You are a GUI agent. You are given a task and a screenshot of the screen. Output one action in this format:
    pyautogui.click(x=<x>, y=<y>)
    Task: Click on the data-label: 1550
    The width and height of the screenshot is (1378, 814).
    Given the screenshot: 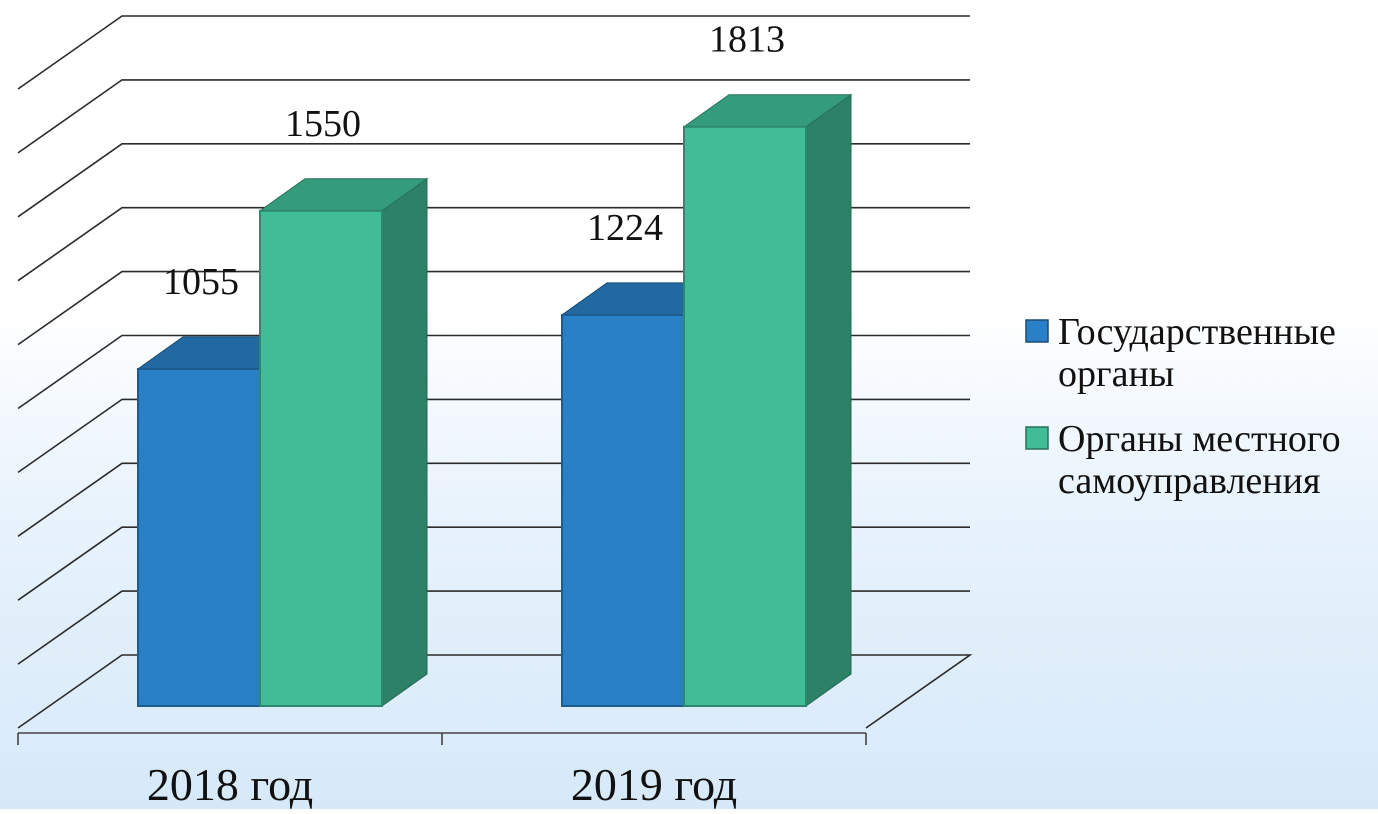 What is the action you would take?
    pyautogui.click(x=323, y=124)
    